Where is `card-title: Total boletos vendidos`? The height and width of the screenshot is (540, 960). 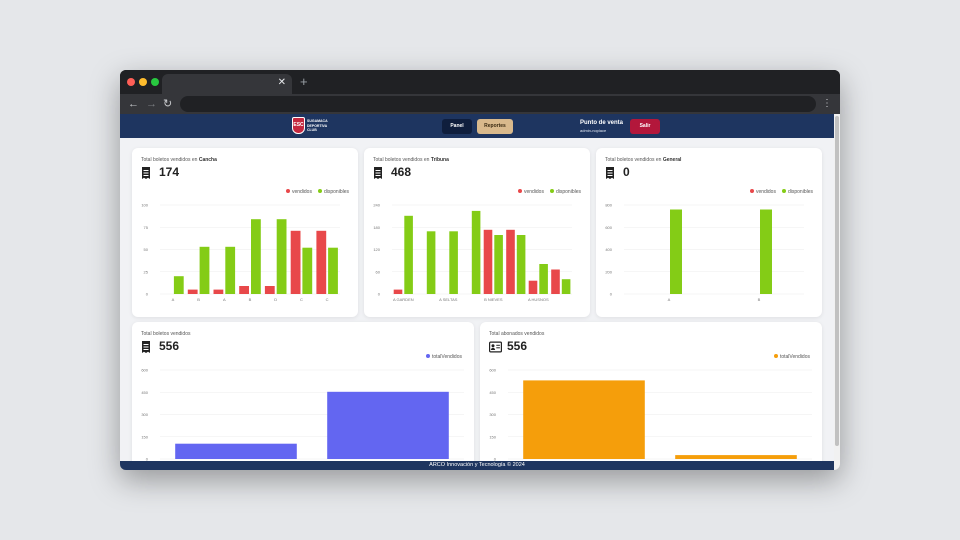
card-title: Total boletos vendidos is located at coordinates (166, 334).